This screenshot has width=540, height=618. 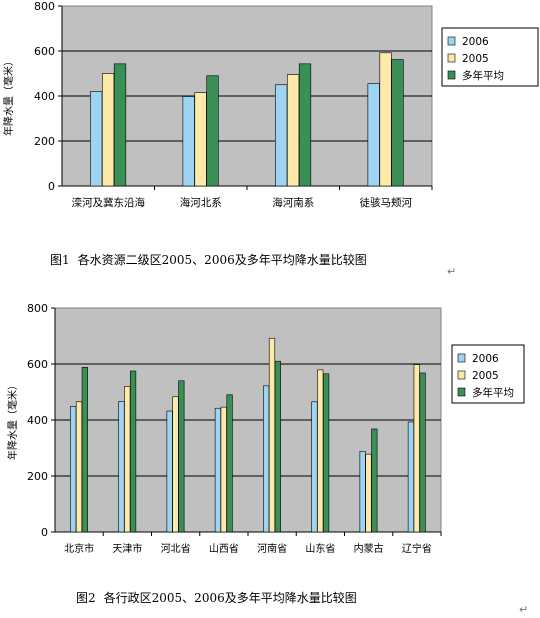 I want to click on caption-figure-1: 图1 各水资源二级区2005、2006及多年平均降水量比较图, so click(x=208, y=259).